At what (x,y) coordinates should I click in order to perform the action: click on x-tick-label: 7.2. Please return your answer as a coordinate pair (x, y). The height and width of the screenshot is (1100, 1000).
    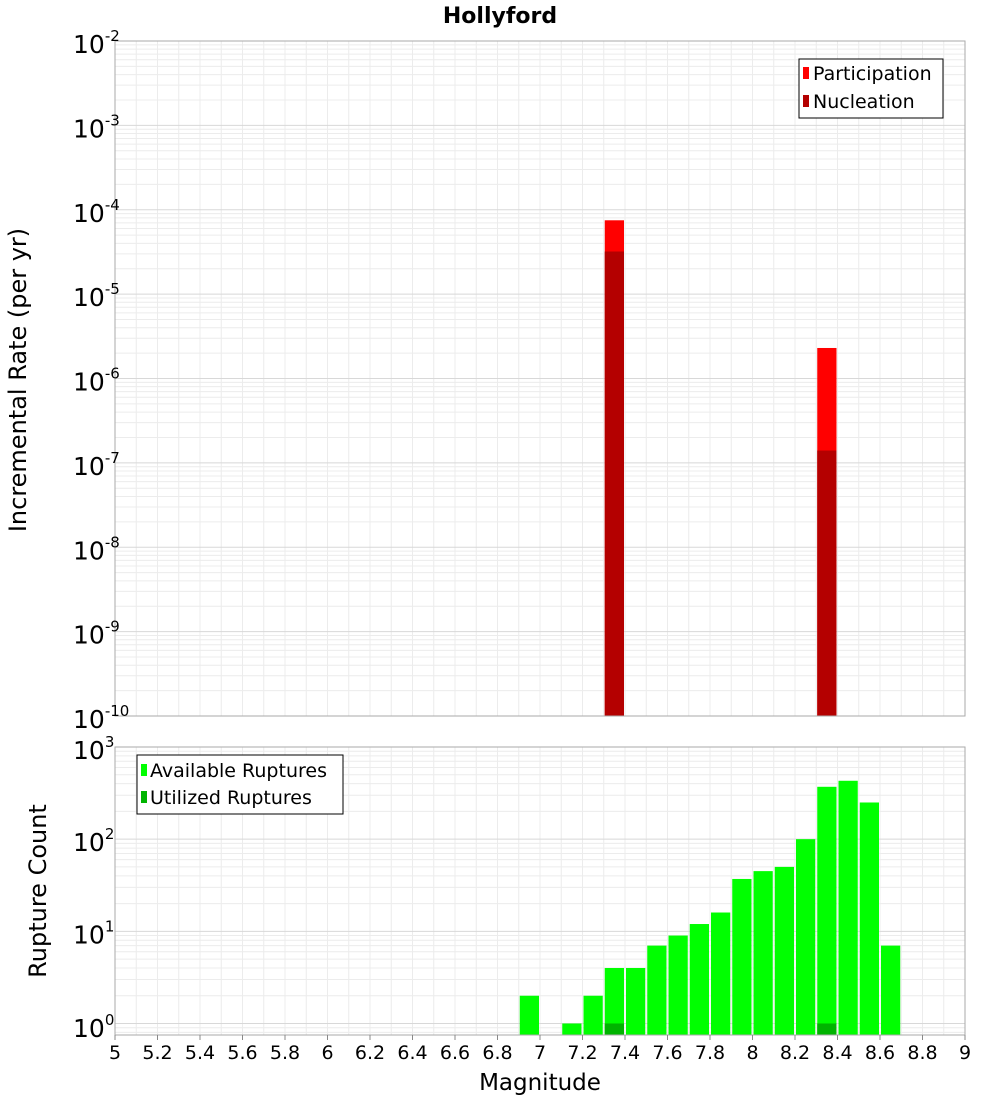
    Looking at the image, I should click on (582, 1053).